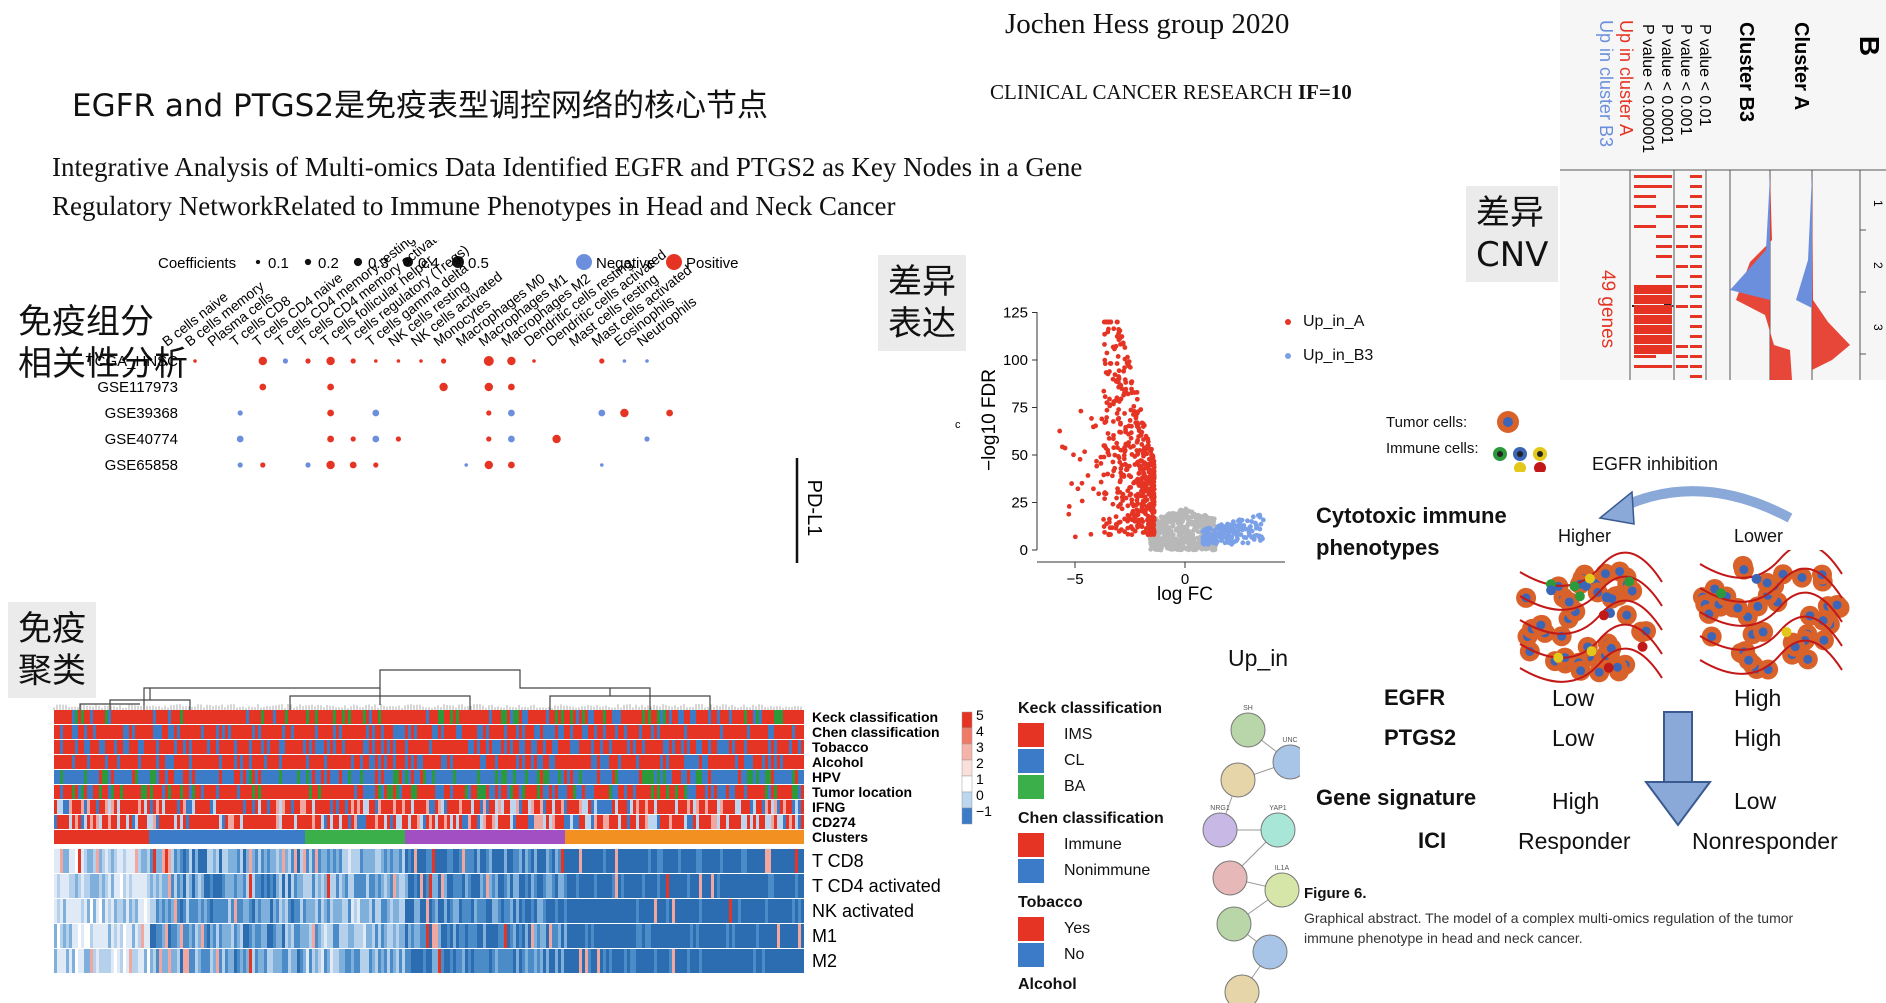  What do you see at coordinates (1696, 226) in the screenshot?
I see `cnv-sig-stripe` at bounding box center [1696, 226].